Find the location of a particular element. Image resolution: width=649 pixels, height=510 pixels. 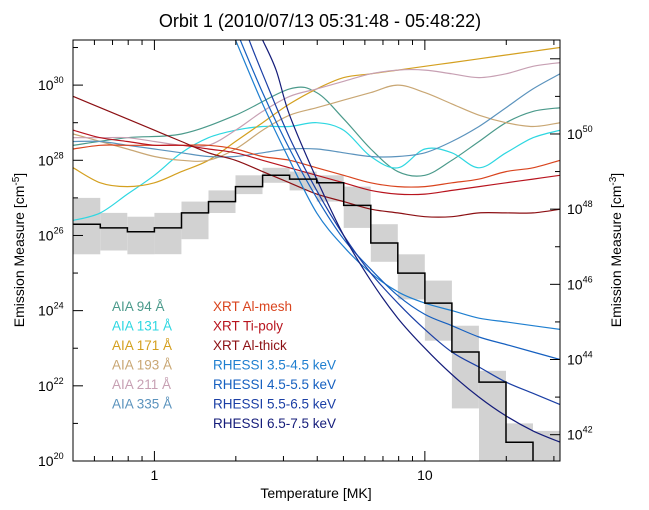

legend-entry: RHESSI 6.5-7.5 keV is located at coordinates (274, 423).